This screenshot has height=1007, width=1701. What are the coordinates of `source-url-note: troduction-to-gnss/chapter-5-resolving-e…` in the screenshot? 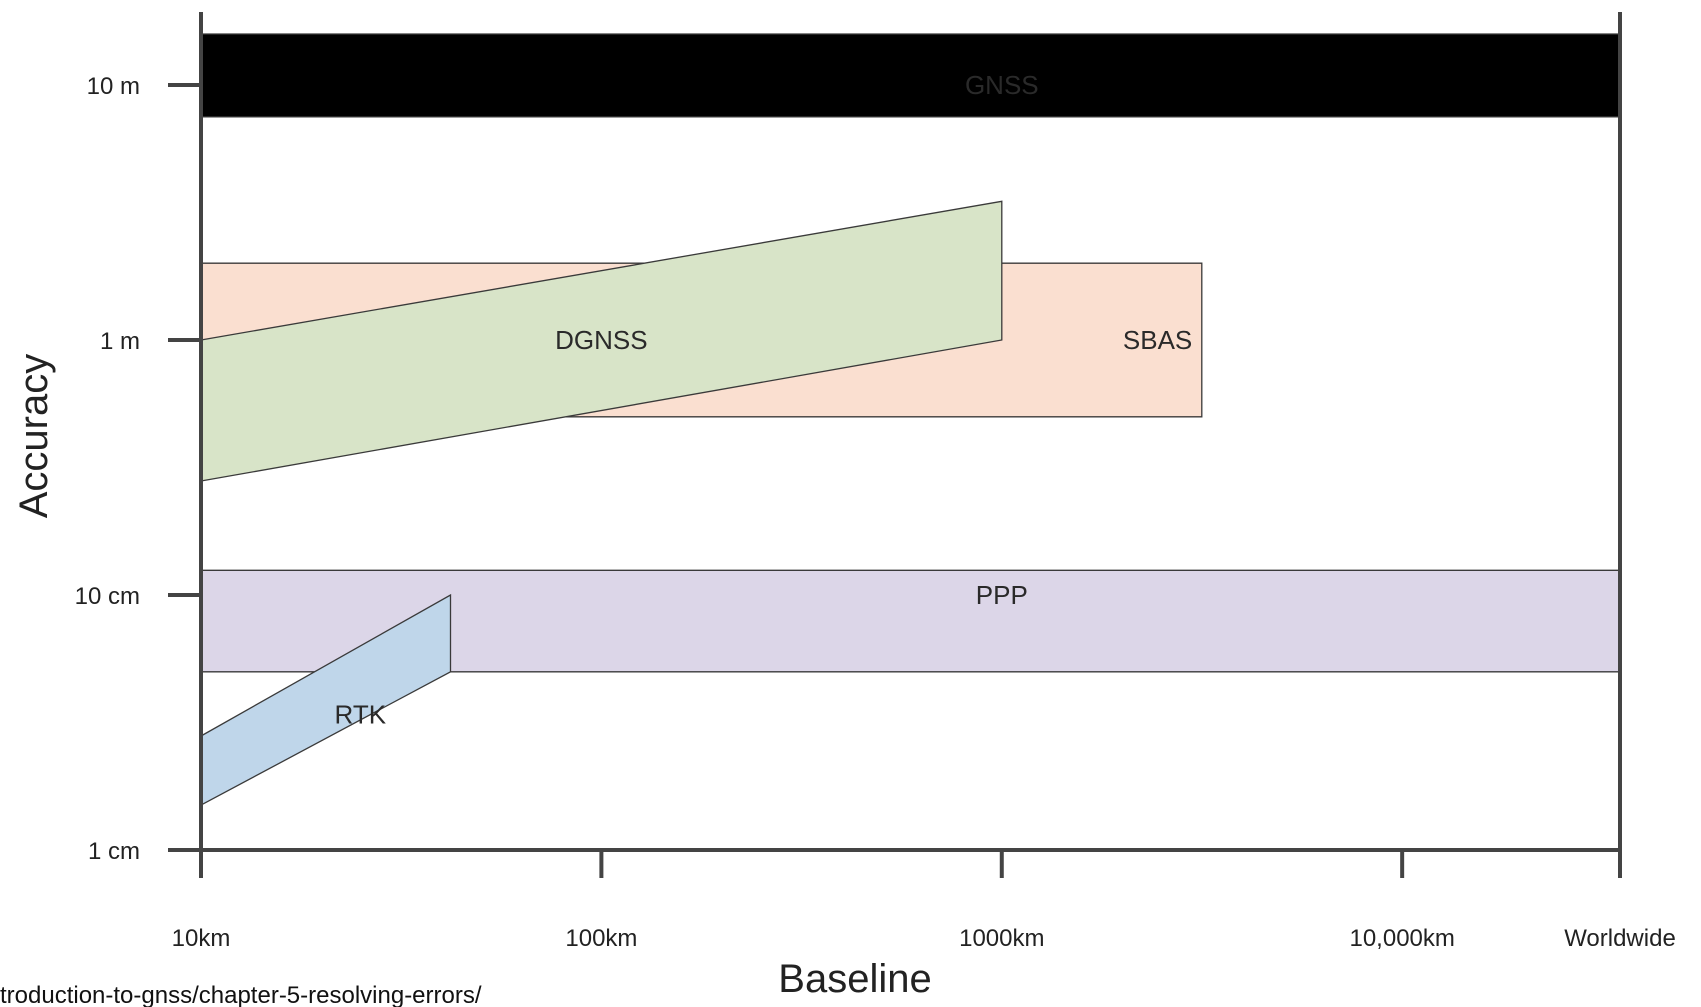 It's located at (241, 994).